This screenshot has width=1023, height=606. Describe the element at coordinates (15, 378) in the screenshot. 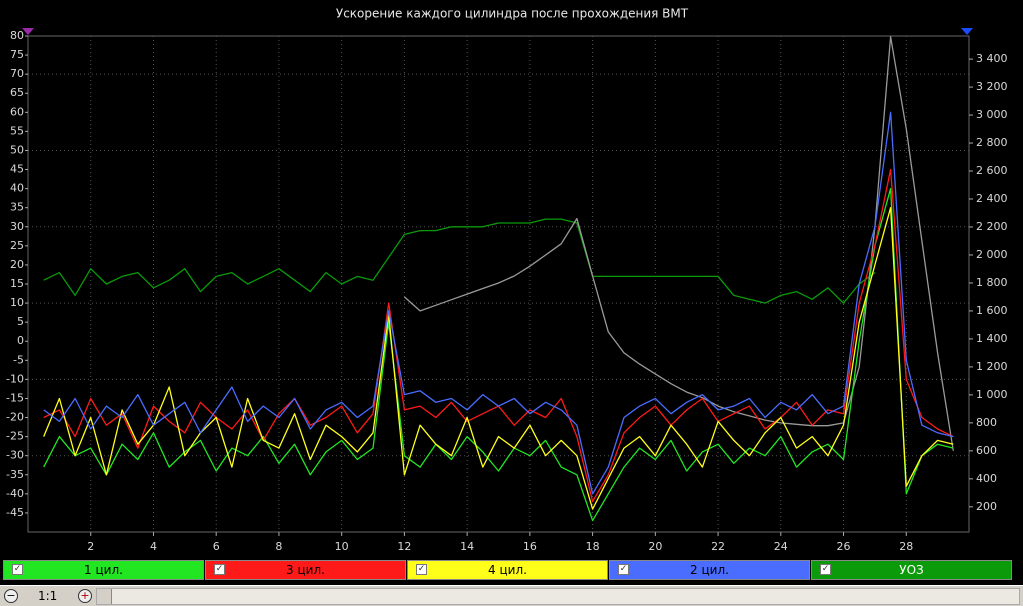

I see `y-tick-label: -10` at that location.